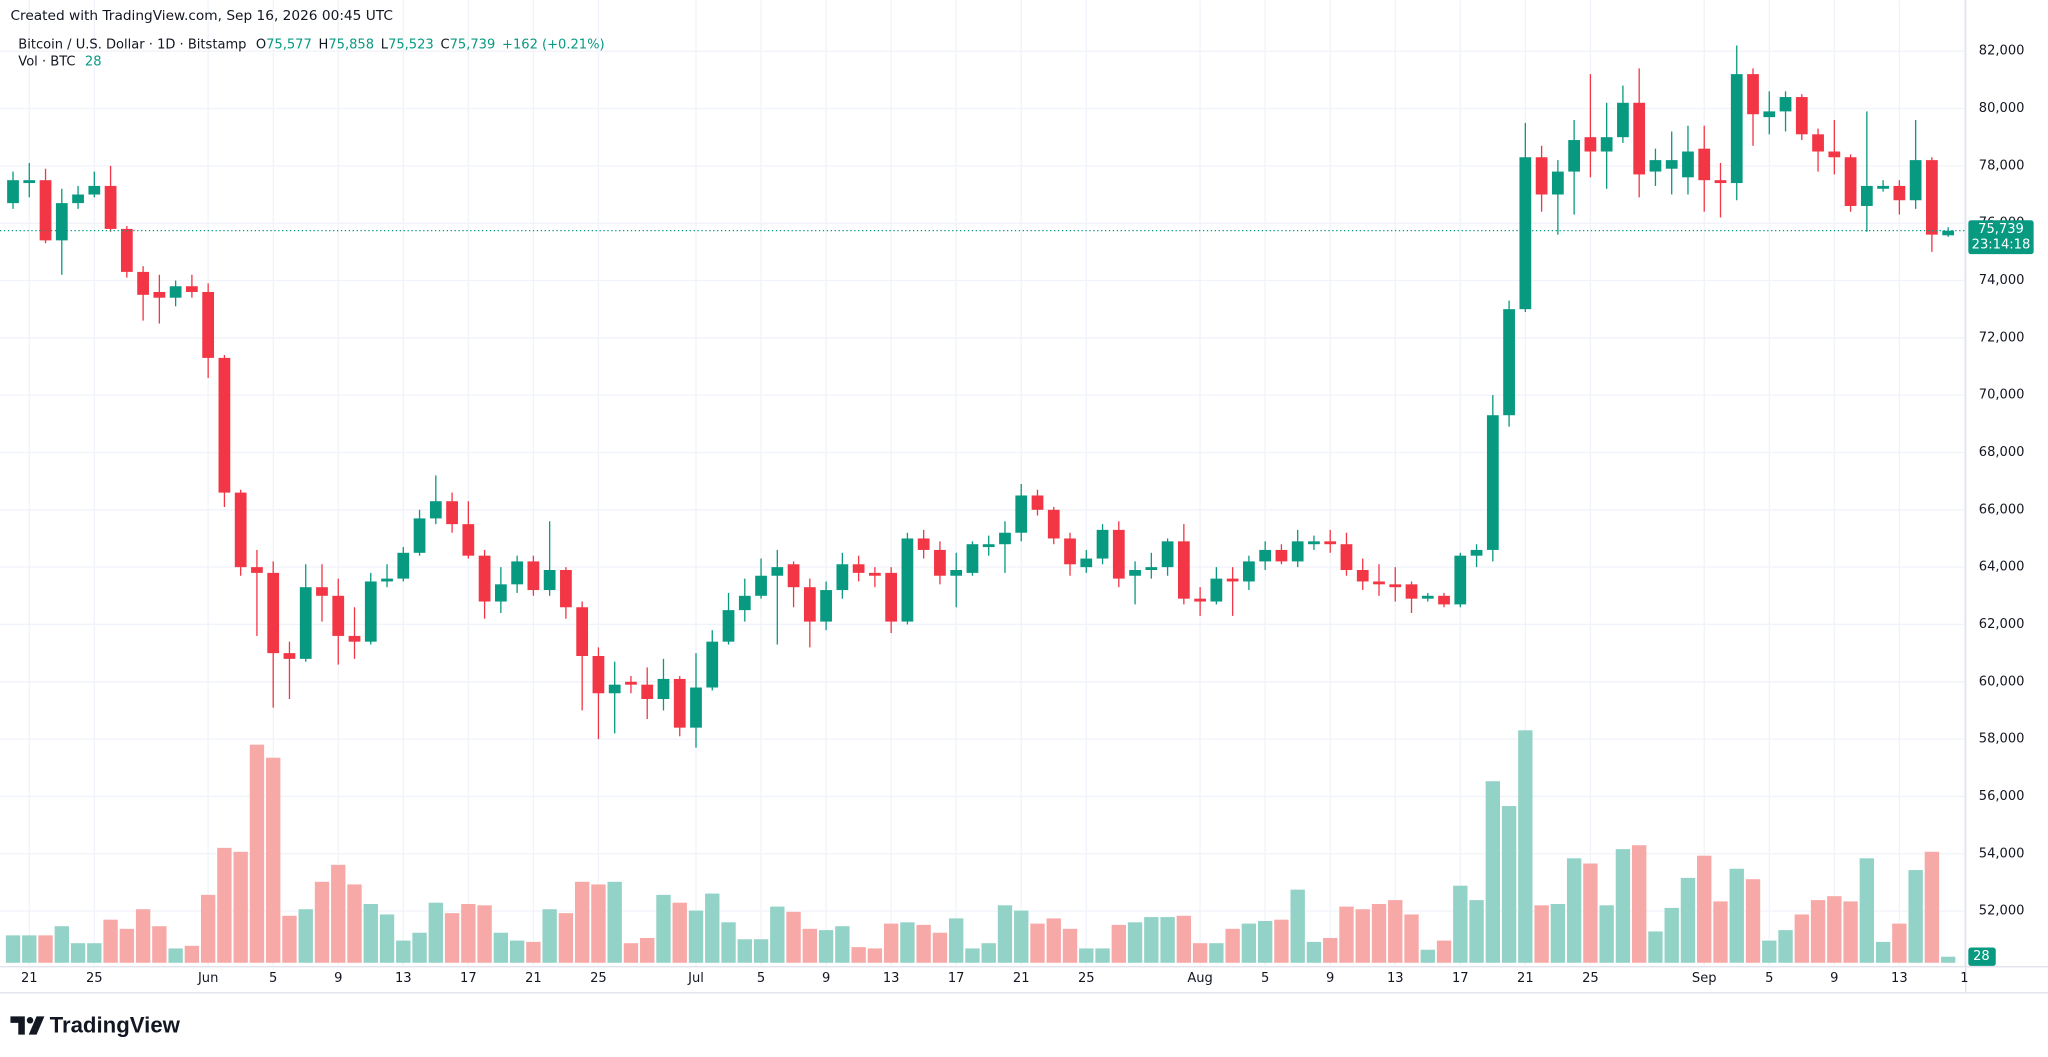 The width and height of the screenshot is (2048, 1057). I want to click on change-label: +162 (+0.21%), so click(553, 44).